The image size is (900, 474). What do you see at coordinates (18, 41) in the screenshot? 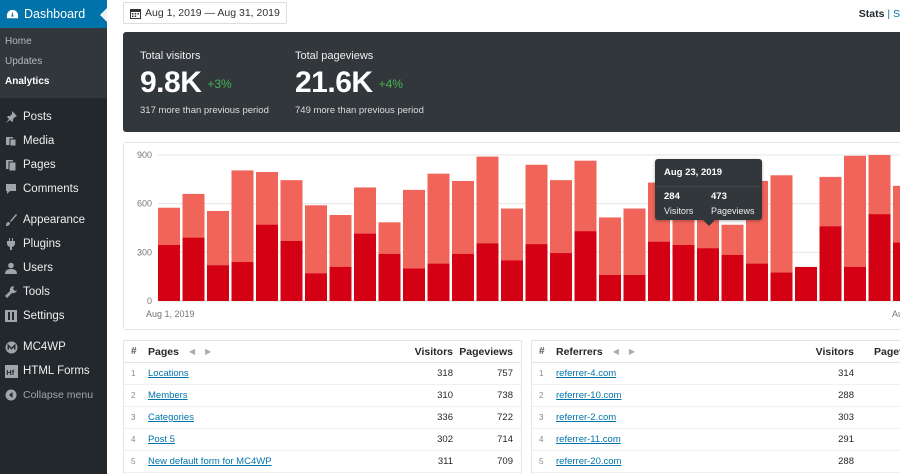
I see `submenu-home: Home` at bounding box center [18, 41].